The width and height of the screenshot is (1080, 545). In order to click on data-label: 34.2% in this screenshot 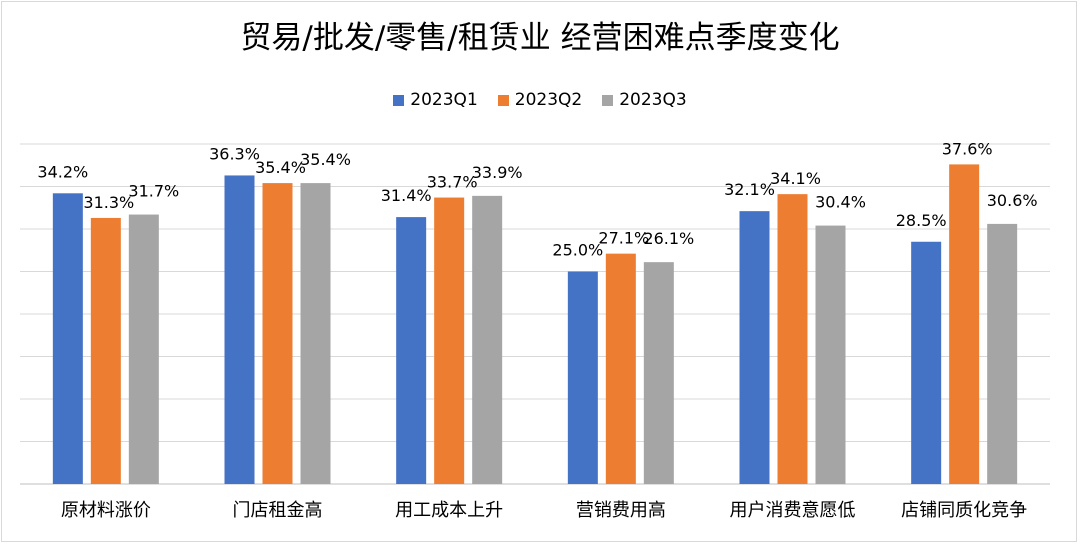, I will do `click(62, 171)`.